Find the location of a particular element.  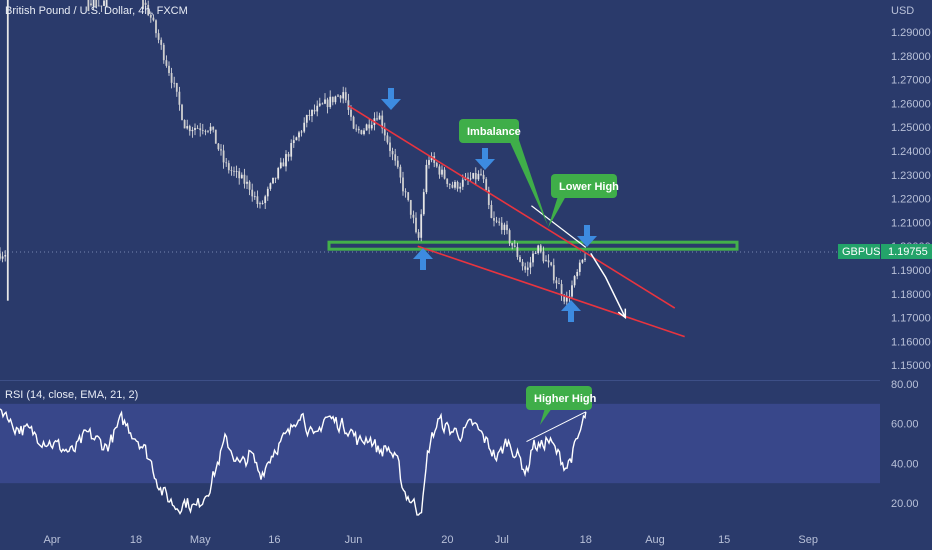

time-tick-label: 16 is located at coordinates (274, 540).